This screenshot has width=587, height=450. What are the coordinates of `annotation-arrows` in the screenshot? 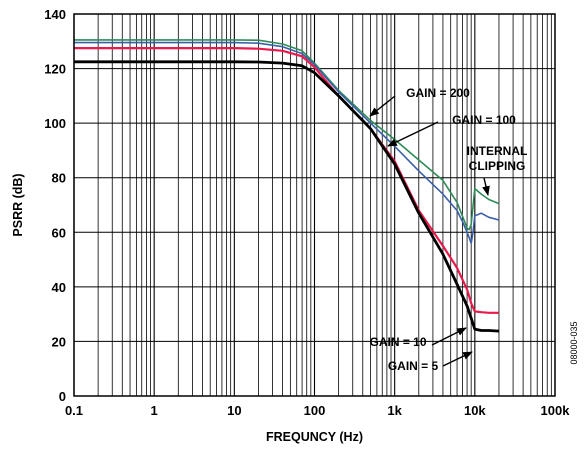 It's located at (429, 231).